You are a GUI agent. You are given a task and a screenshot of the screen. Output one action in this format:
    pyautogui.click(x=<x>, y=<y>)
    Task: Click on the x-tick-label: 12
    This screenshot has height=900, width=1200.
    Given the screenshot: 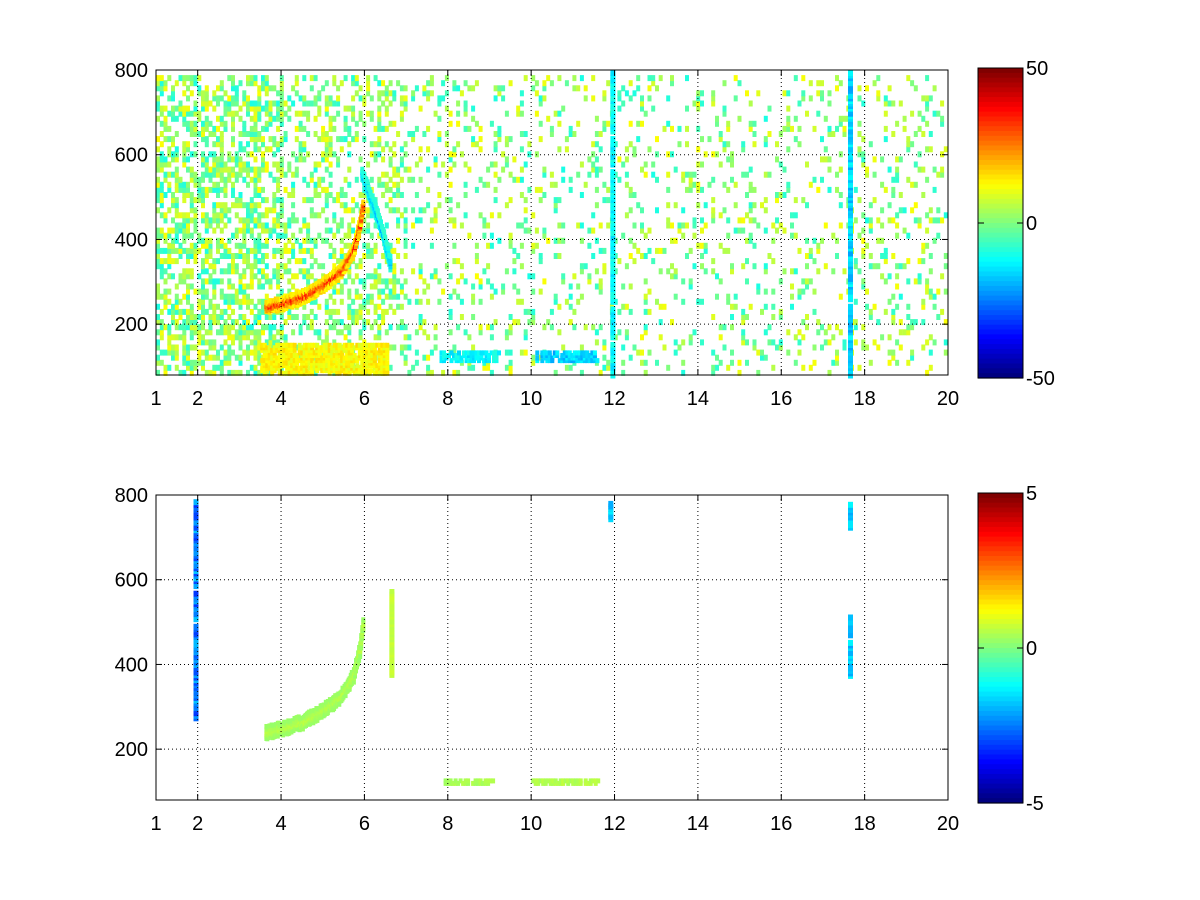 What is the action you would take?
    pyautogui.click(x=614, y=399)
    